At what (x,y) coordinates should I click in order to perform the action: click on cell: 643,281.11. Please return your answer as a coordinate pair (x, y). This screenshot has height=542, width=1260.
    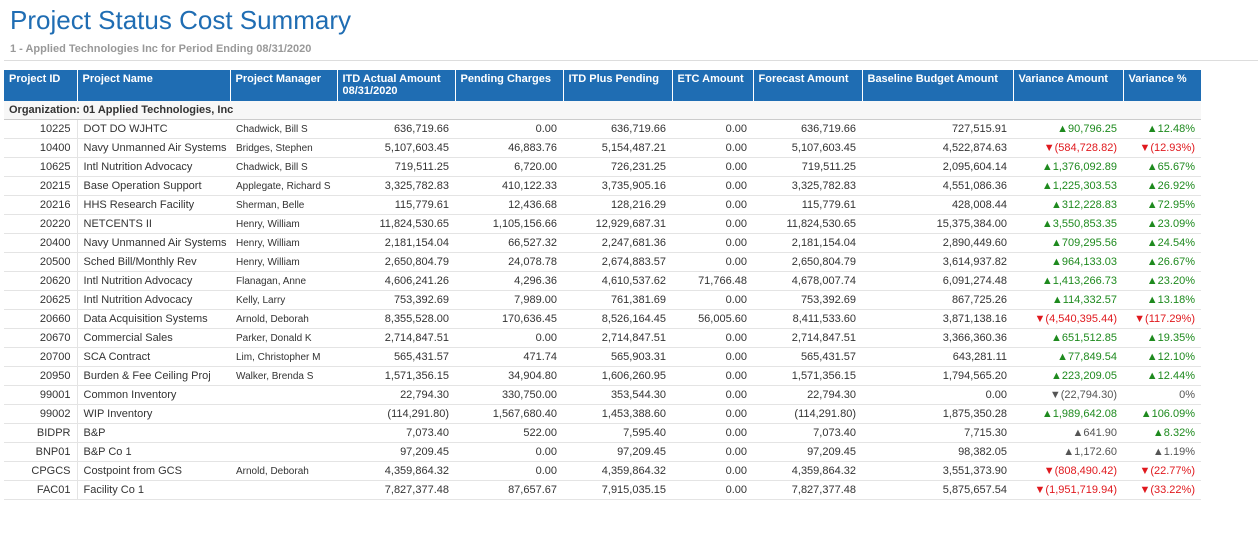
    Looking at the image, I should click on (937, 357).